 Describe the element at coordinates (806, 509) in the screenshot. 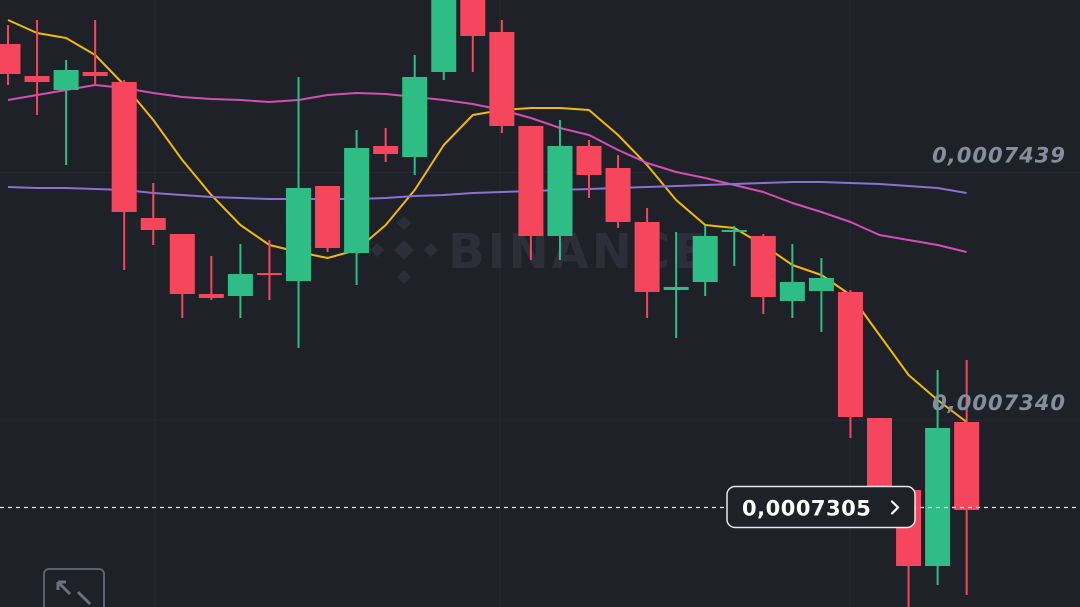

I see `last-price-label: 0,0007305` at that location.